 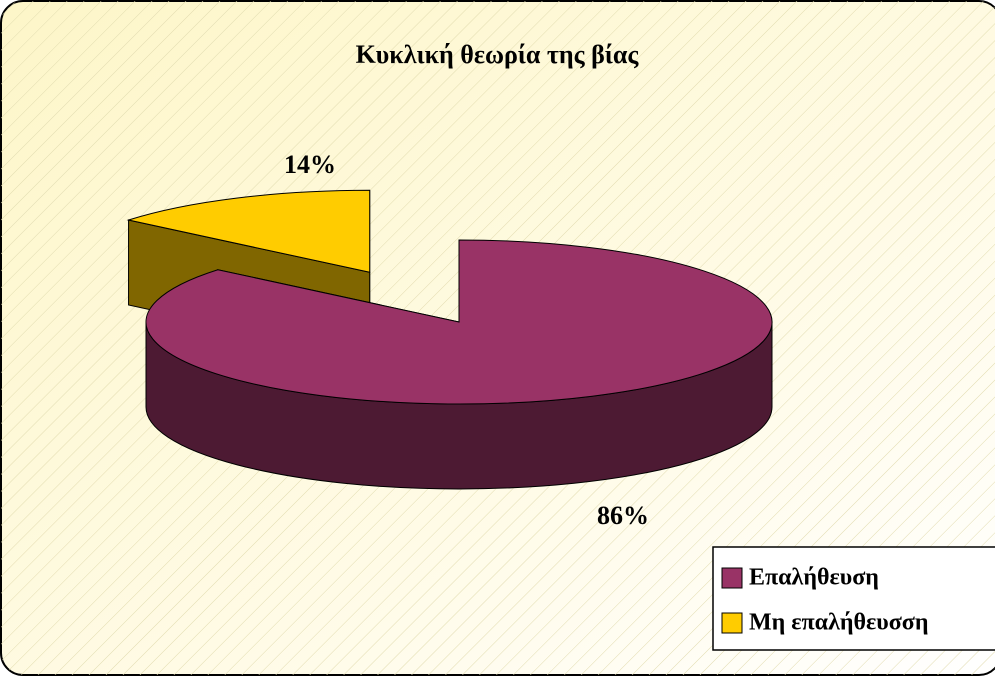 What do you see at coordinates (838, 623) in the screenshot?
I see `legend-label: Μη επαλήθευσση` at bounding box center [838, 623].